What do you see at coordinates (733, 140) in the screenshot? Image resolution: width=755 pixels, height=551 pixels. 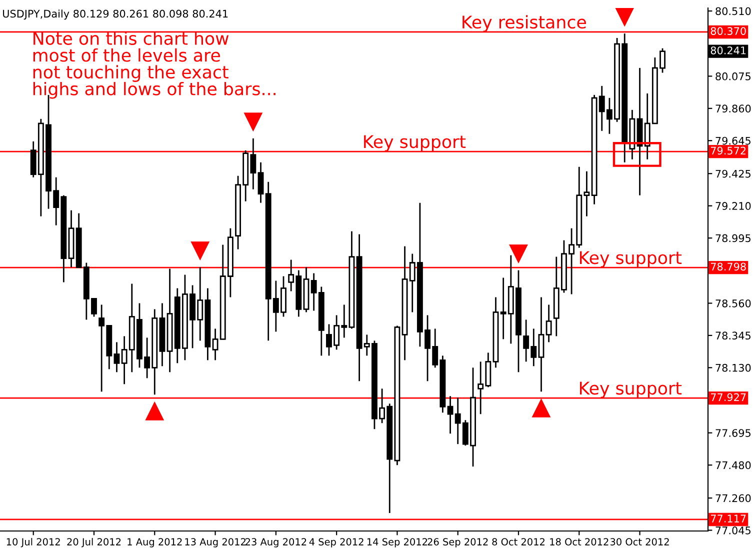 I see `y-tick-label: 79.645` at bounding box center [733, 140].